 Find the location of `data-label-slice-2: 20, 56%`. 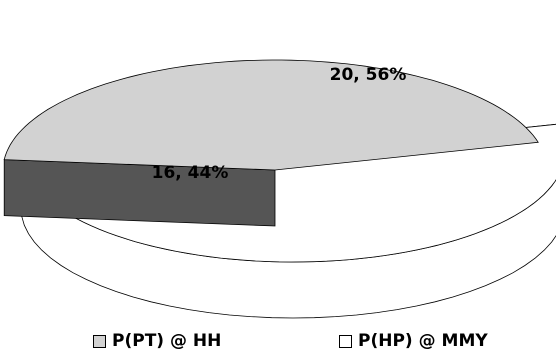

data-label-slice-2: 20, 56% is located at coordinates (368, 75).